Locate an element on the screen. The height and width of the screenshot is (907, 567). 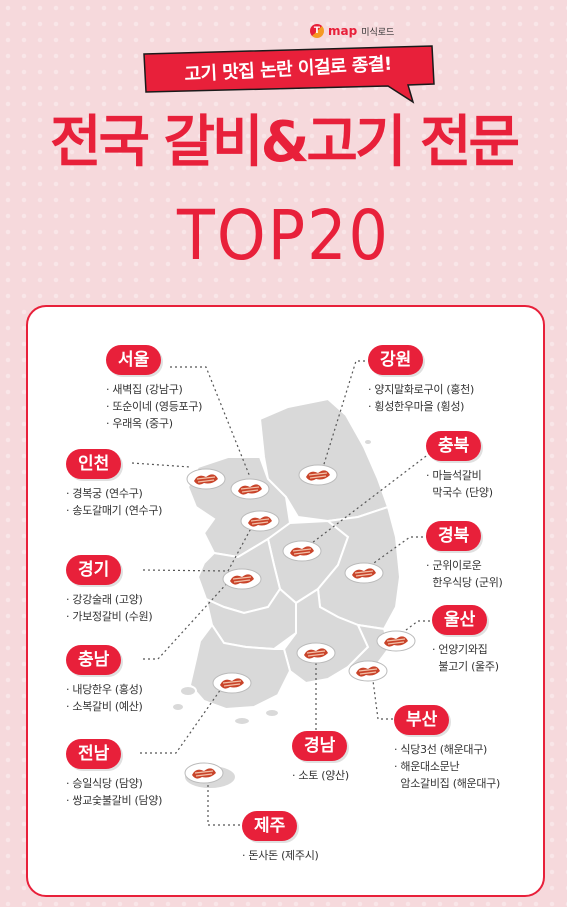
list-item: 언양기와집 is located at coordinates (465, 649).